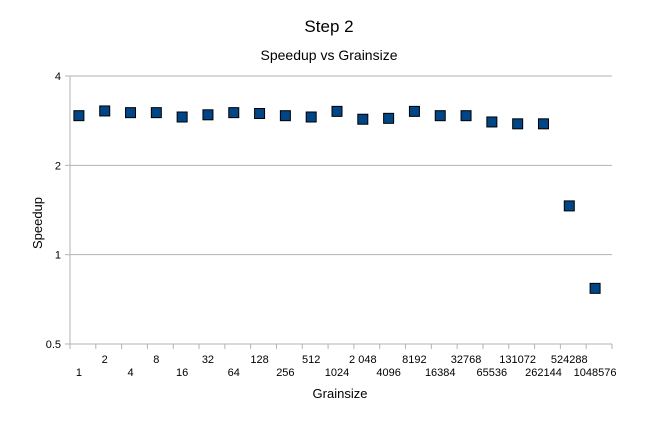 This screenshot has width=660, height=422. What do you see at coordinates (105, 360) in the screenshot?
I see `x-tick-label: 2` at bounding box center [105, 360].